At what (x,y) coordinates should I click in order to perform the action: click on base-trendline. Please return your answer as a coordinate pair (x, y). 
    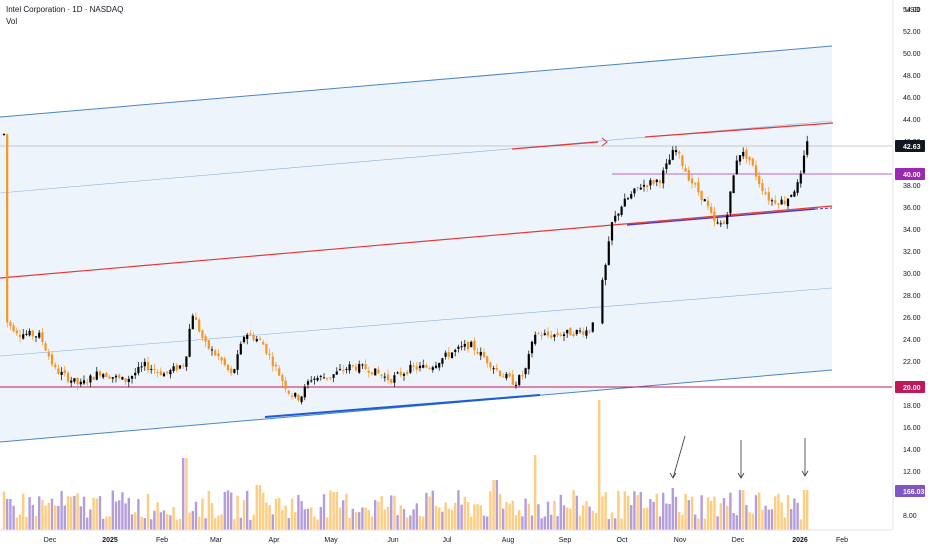
    Looking at the image, I should click on (402, 406).